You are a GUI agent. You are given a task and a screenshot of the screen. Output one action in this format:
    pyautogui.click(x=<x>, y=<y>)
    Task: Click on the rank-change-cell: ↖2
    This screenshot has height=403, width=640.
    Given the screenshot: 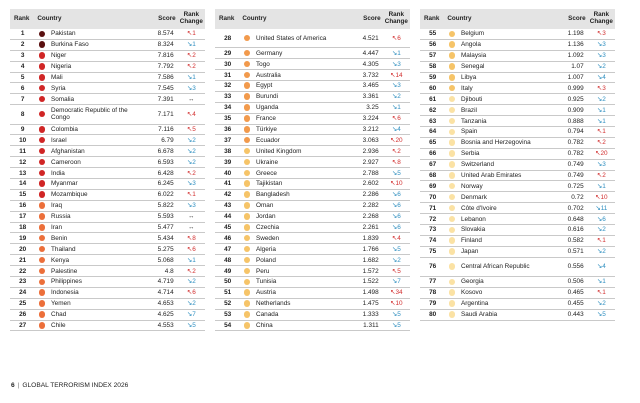 What is the action you would take?
    pyautogui.click(x=191, y=67)
    